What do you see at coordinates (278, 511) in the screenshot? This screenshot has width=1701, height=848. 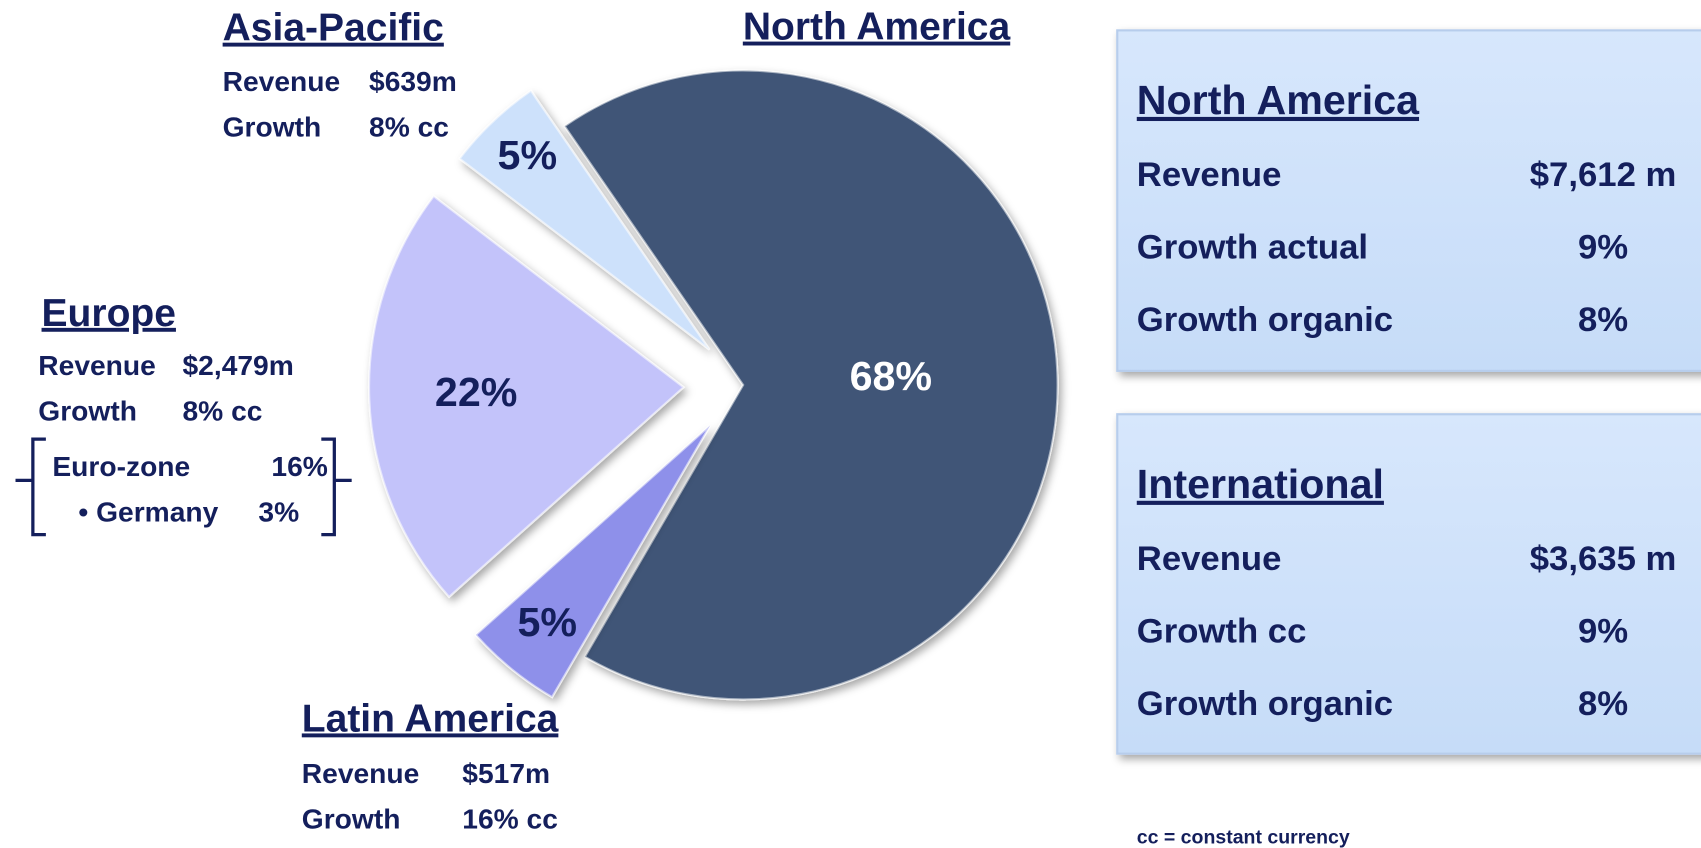 I see `region-sub-value: 3%` at bounding box center [278, 511].